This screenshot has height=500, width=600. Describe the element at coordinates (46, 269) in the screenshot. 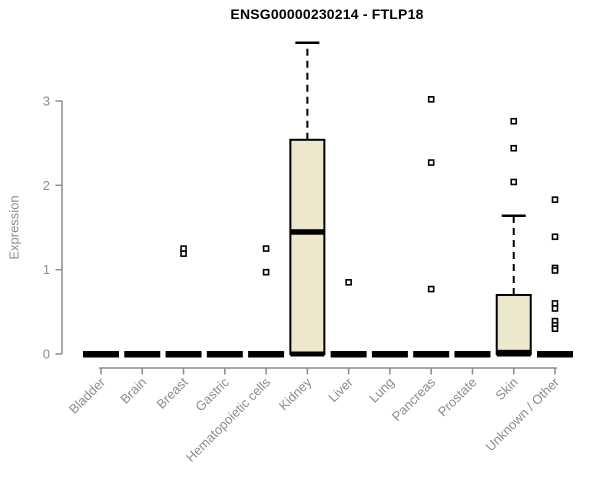

I see `y-axis-tick-label: 1` at that location.